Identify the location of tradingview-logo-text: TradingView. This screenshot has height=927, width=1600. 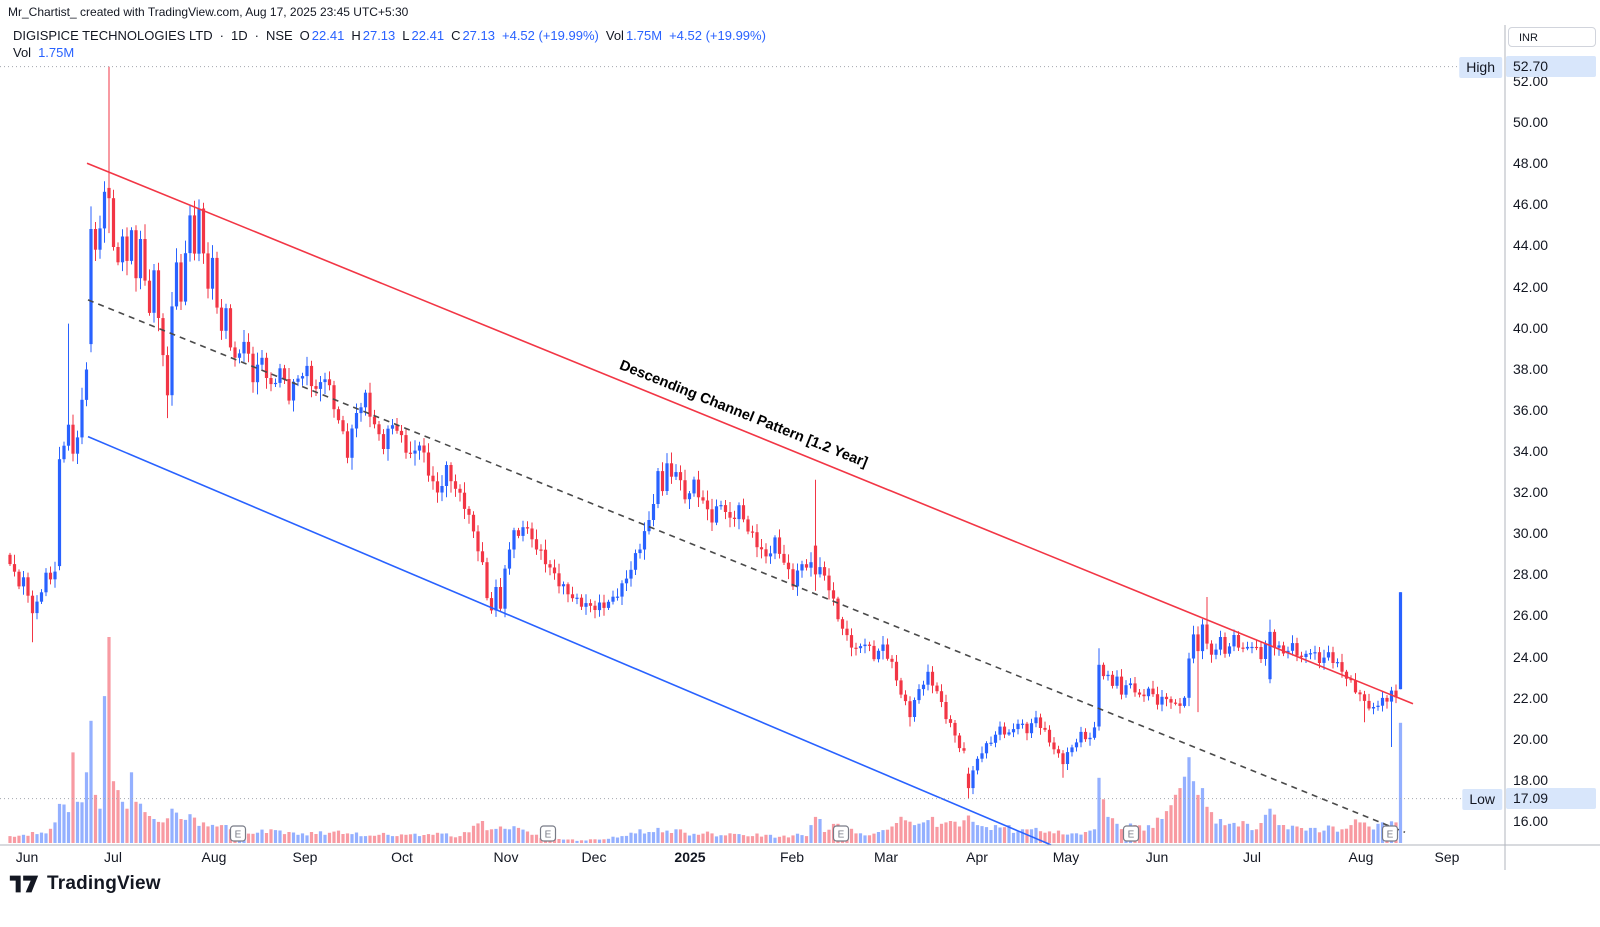
(104, 883).